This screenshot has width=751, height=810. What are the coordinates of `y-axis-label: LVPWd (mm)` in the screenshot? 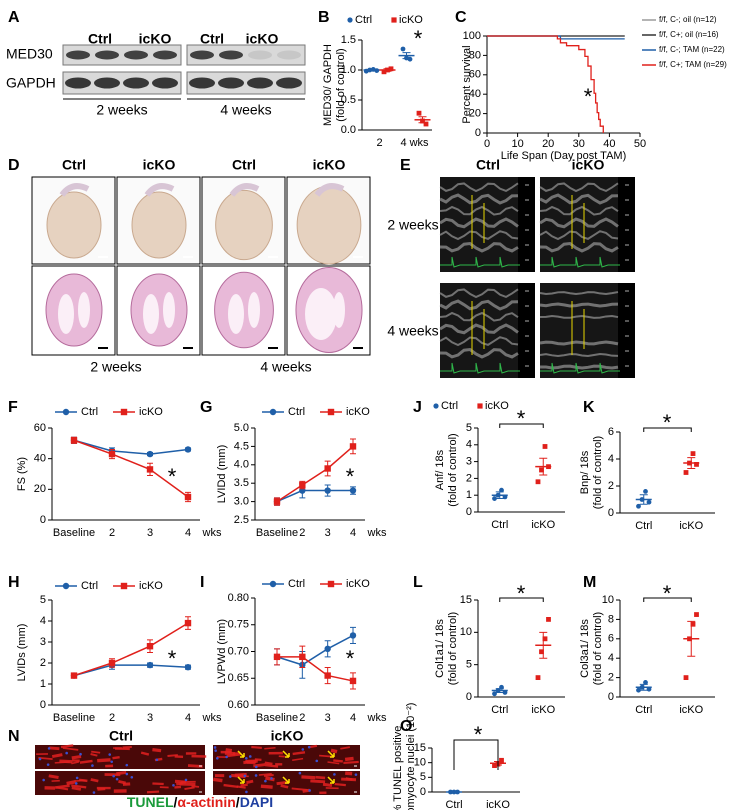 It's located at (222, 651).